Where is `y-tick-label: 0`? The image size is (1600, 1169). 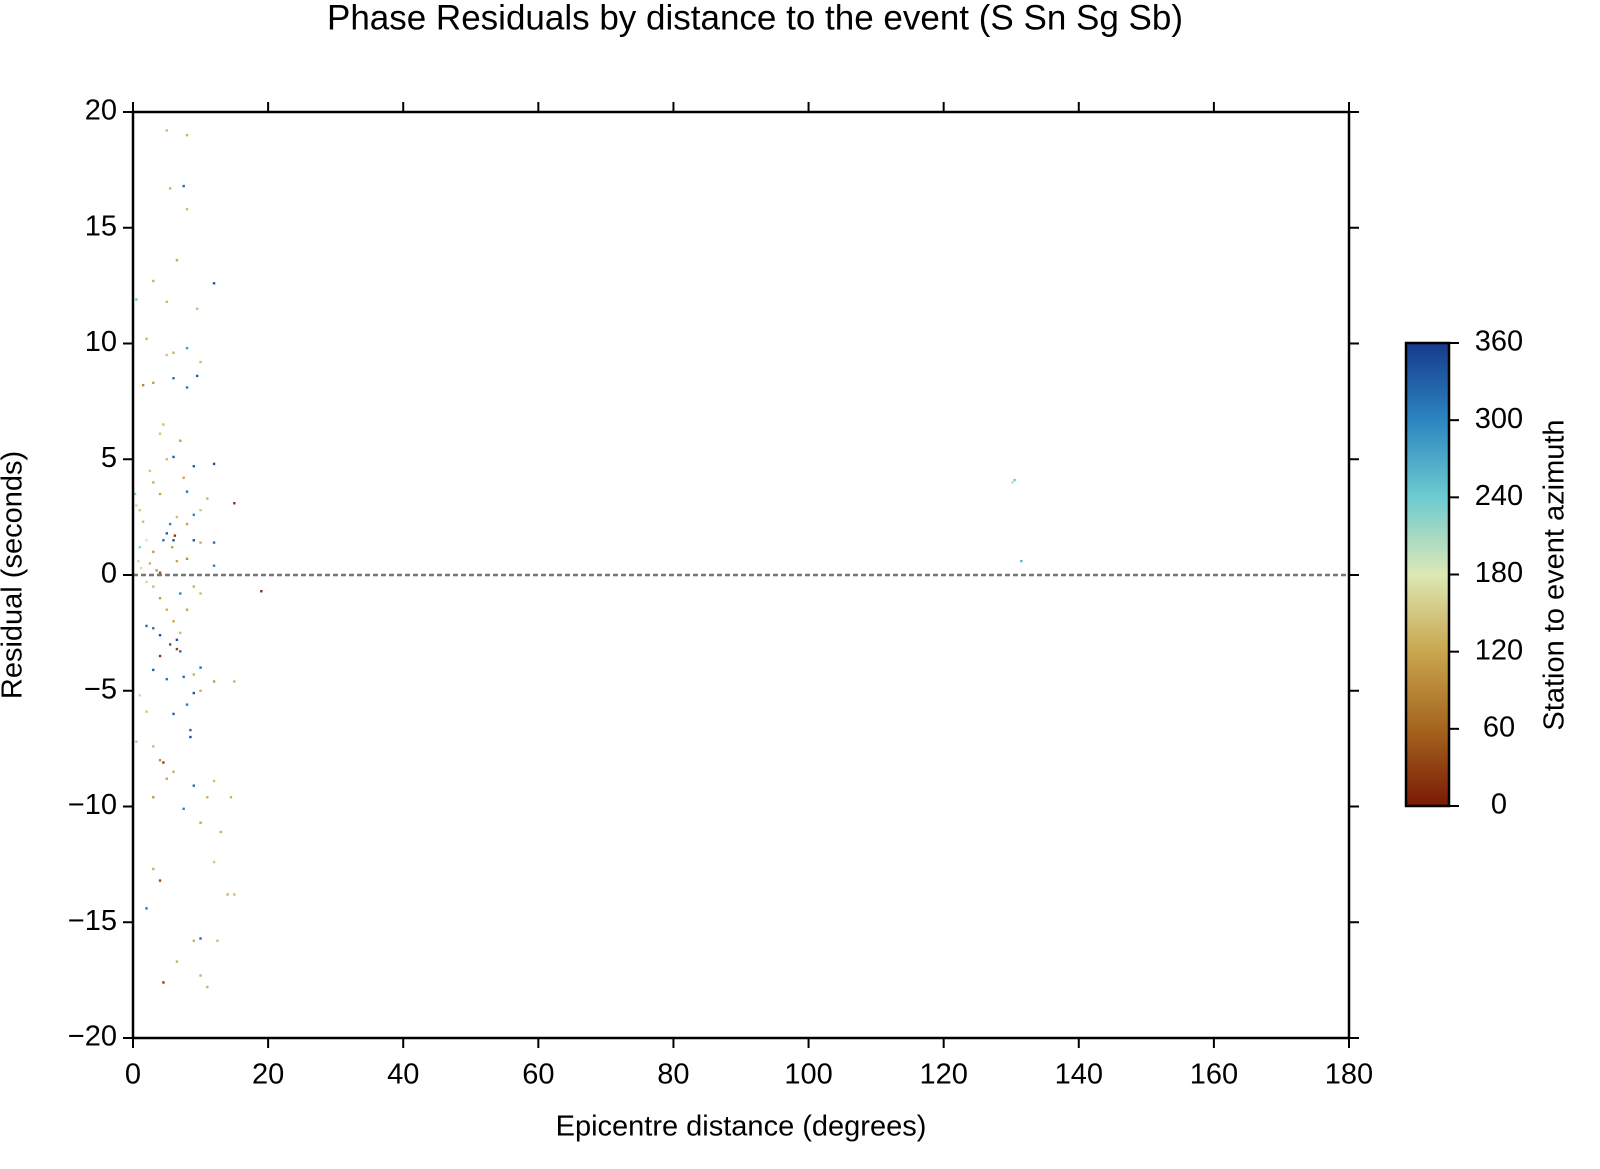
y-tick-label: 0 is located at coordinates (109, 574).